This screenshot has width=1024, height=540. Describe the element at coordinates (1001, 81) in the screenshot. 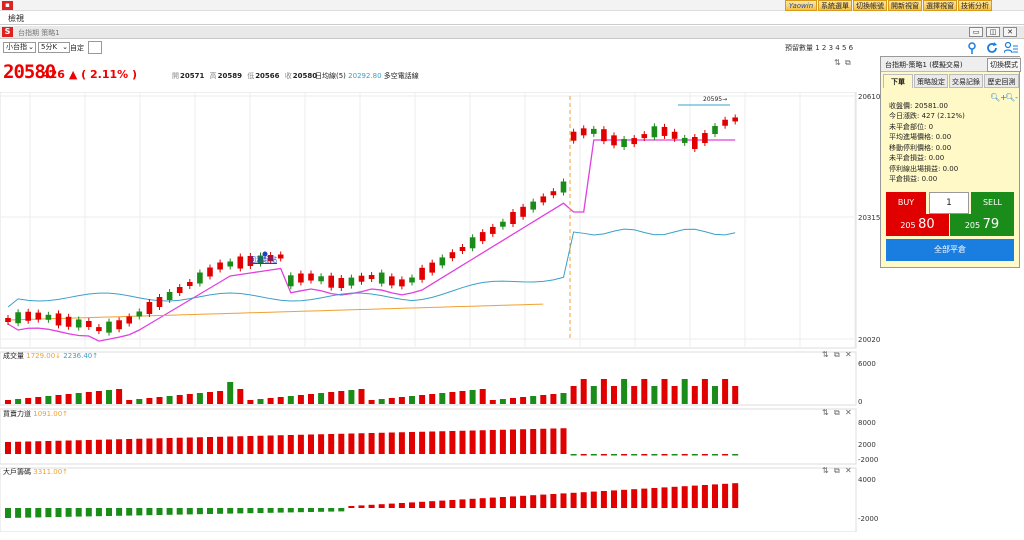

I see `tab-backtest: 歷史回測` at that location.